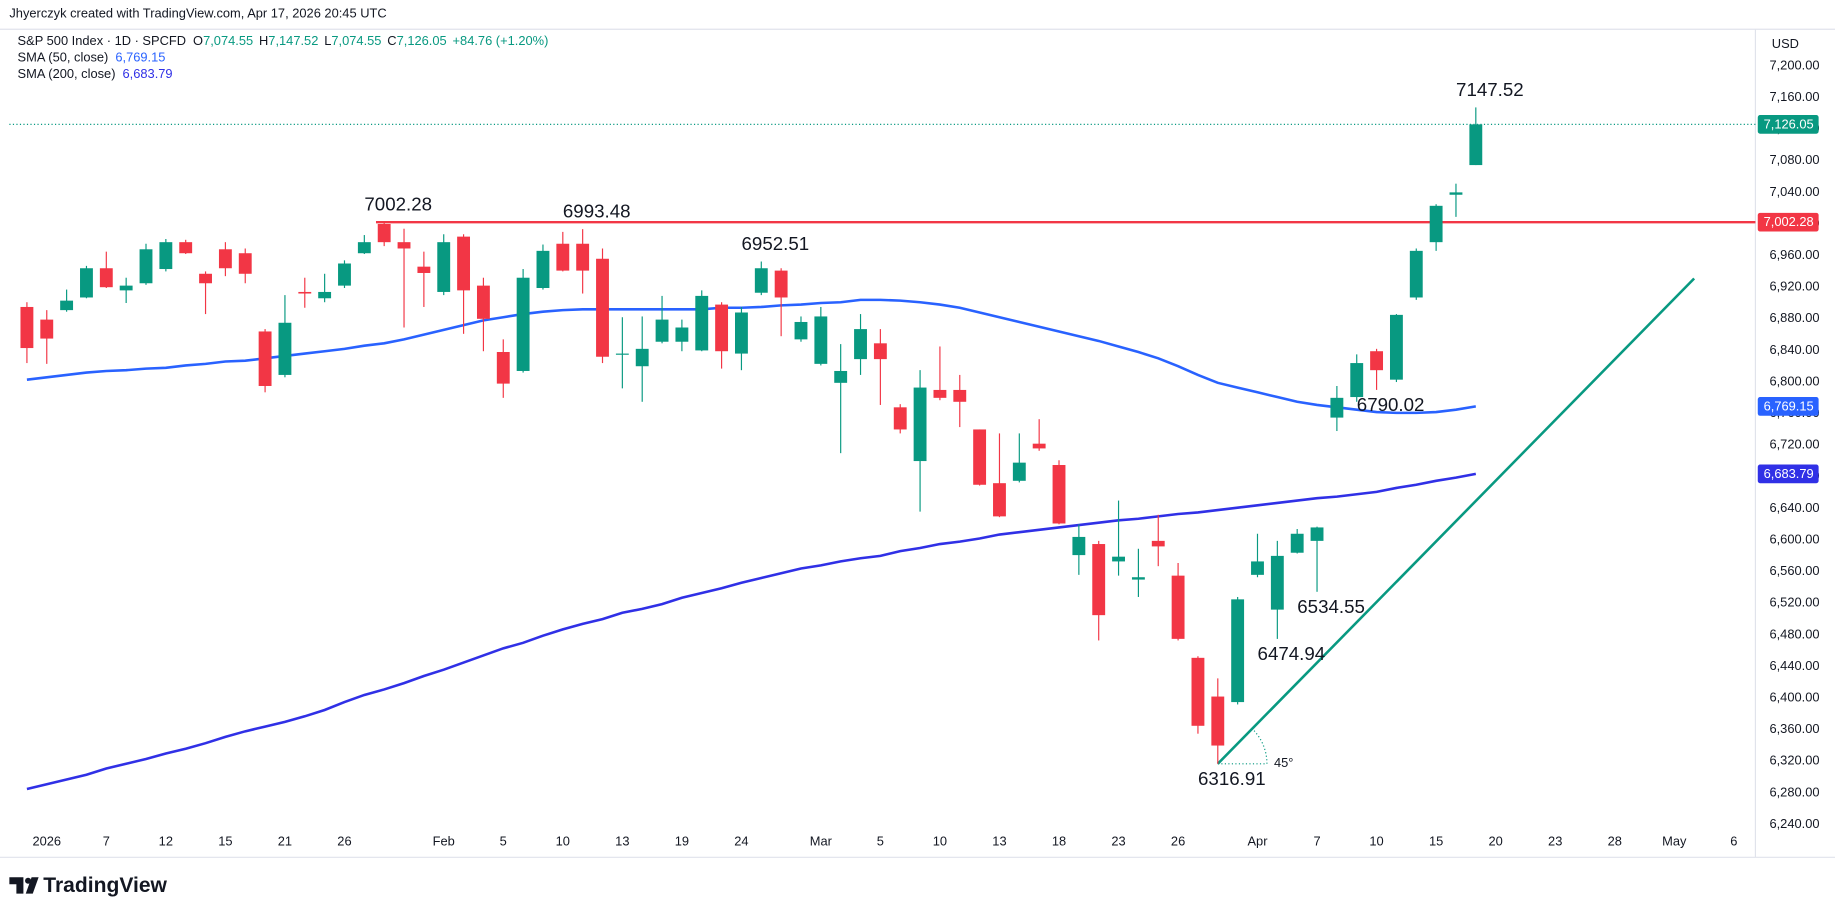 The image size is (1835, 917). What do you see at coordinates (1794, 159) in the screenshot?
I see `y-tick-label: 7,080.00` at bounding box center [1794, 159].